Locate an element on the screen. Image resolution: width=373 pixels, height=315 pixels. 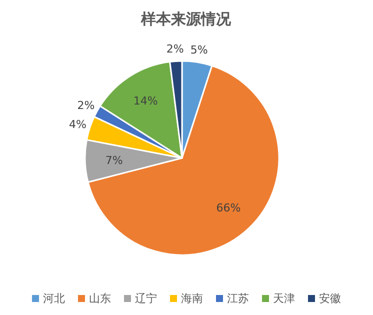
legend-label: 安徽 is located at coordinates (330, 298).